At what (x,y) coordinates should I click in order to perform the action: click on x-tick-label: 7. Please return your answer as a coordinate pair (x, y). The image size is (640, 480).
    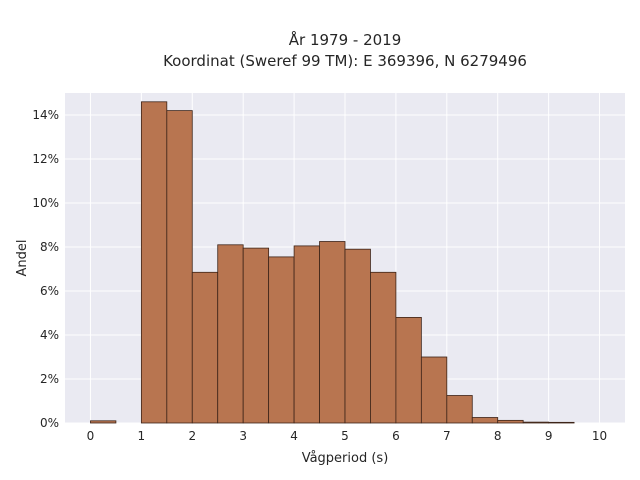
    Looking at the image, I should click on (447, 436).